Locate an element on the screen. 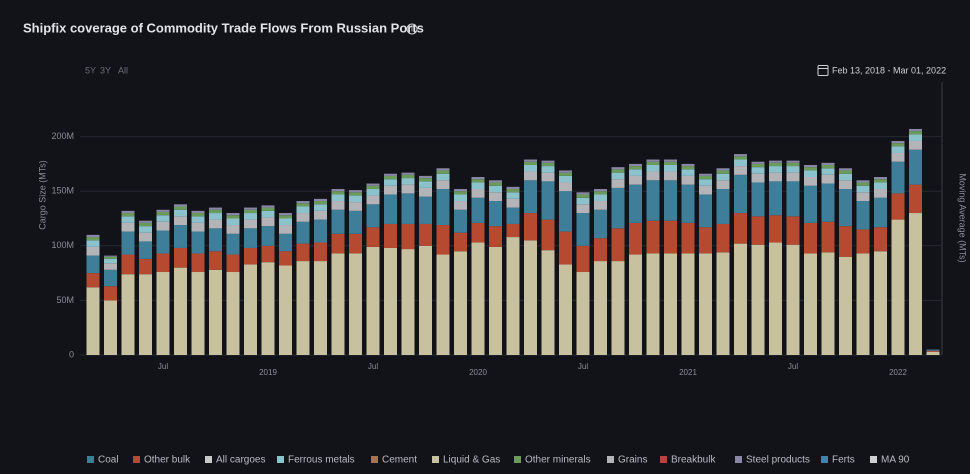 The width and height of the screenshot is (970, 474). x-tick-label: 2022 is located at coordinates (898, 372).